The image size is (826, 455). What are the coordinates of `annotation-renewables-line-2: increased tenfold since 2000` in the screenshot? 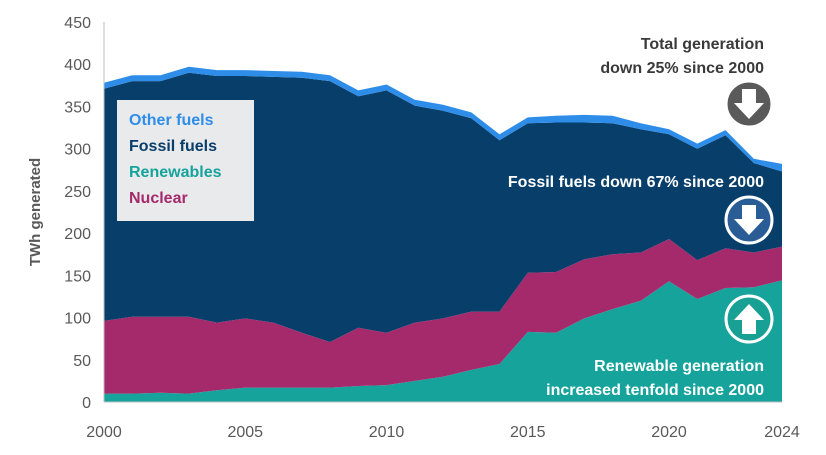 It's located at (655, 390).